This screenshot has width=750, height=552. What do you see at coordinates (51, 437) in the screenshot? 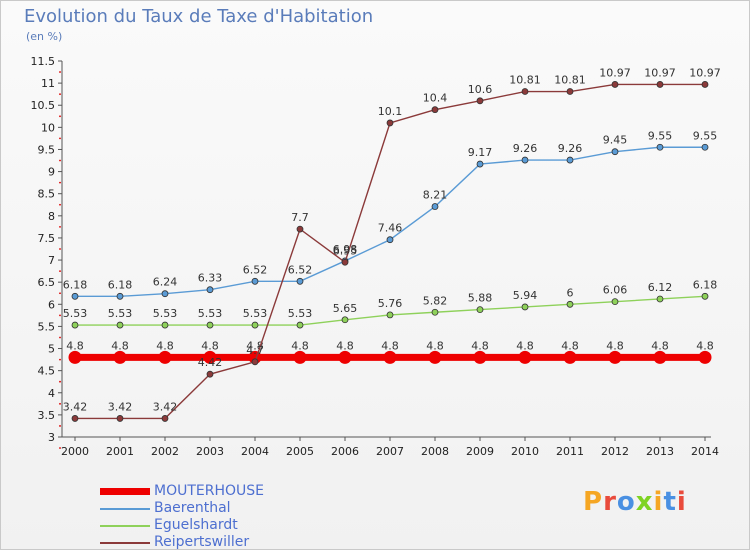
I see `y-tick-label: 3` at bounding box center [51, 437].